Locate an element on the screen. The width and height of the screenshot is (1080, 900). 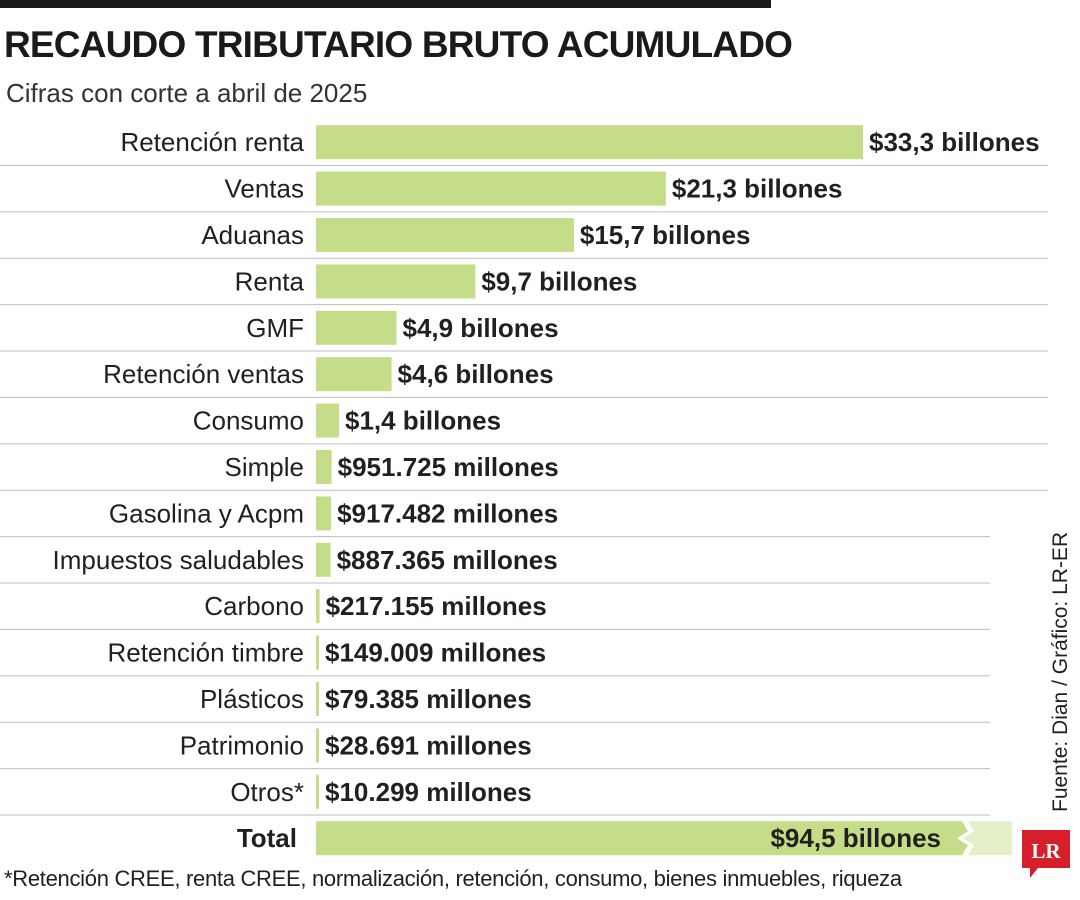
category-label: Renta is located at coordinates (270, 281).